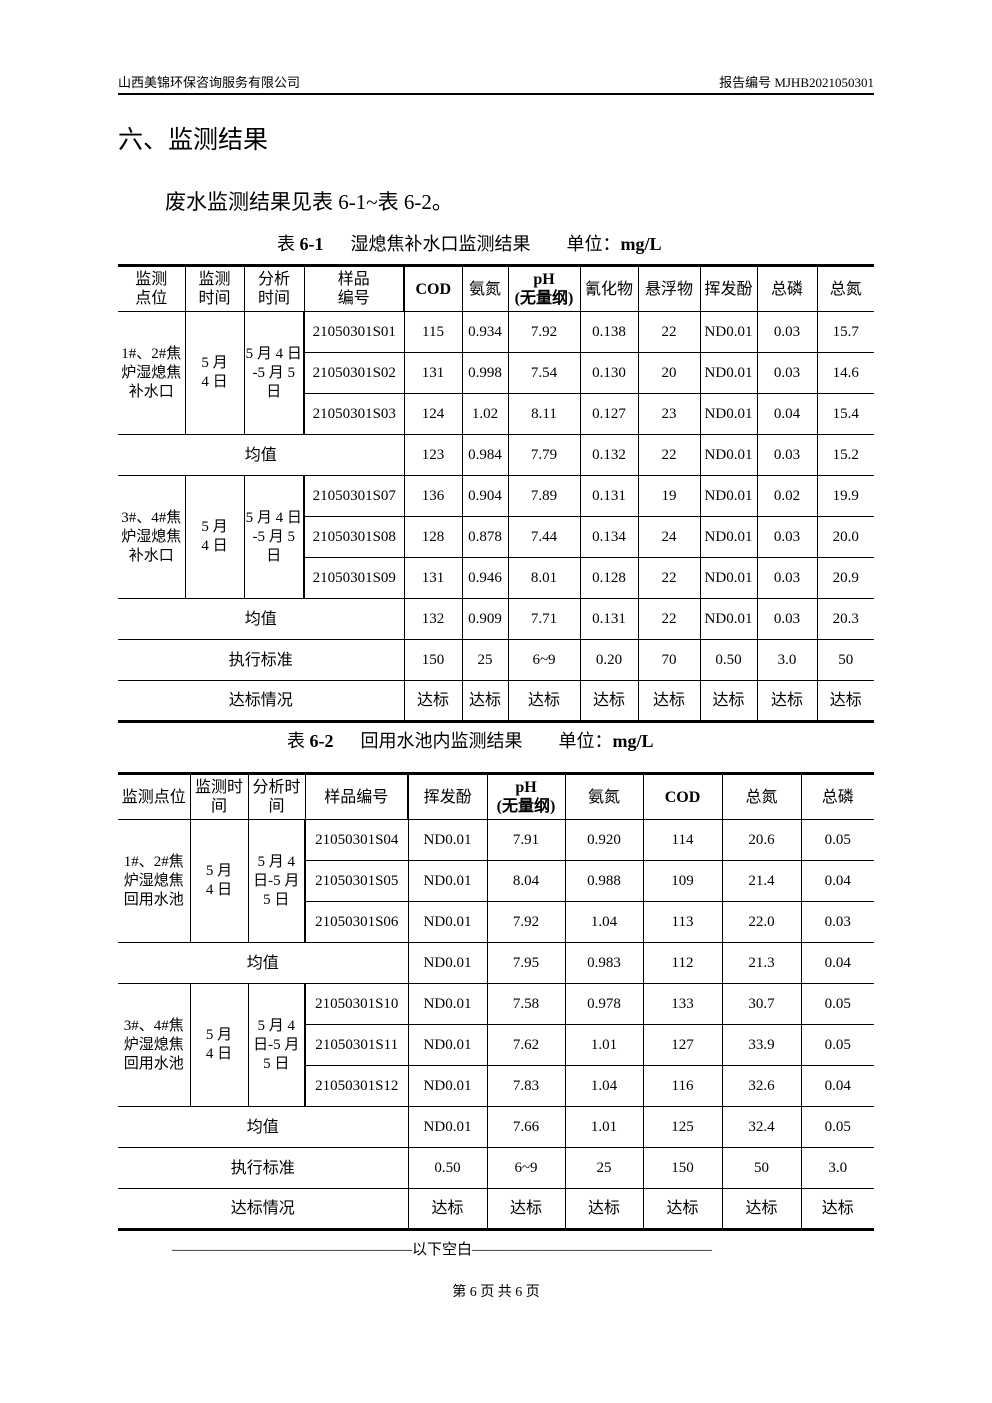 Image resolution: width=992 pixels, height=1403 pixels. Describe the element at coordinates (761, 963) in the screenshot. I see `mean-value: 21.3` at that location.